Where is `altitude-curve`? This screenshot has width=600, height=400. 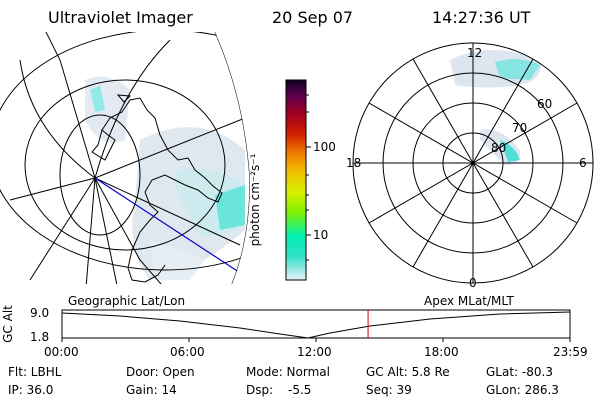 altitude-curve is located at coordinates (316, 325).